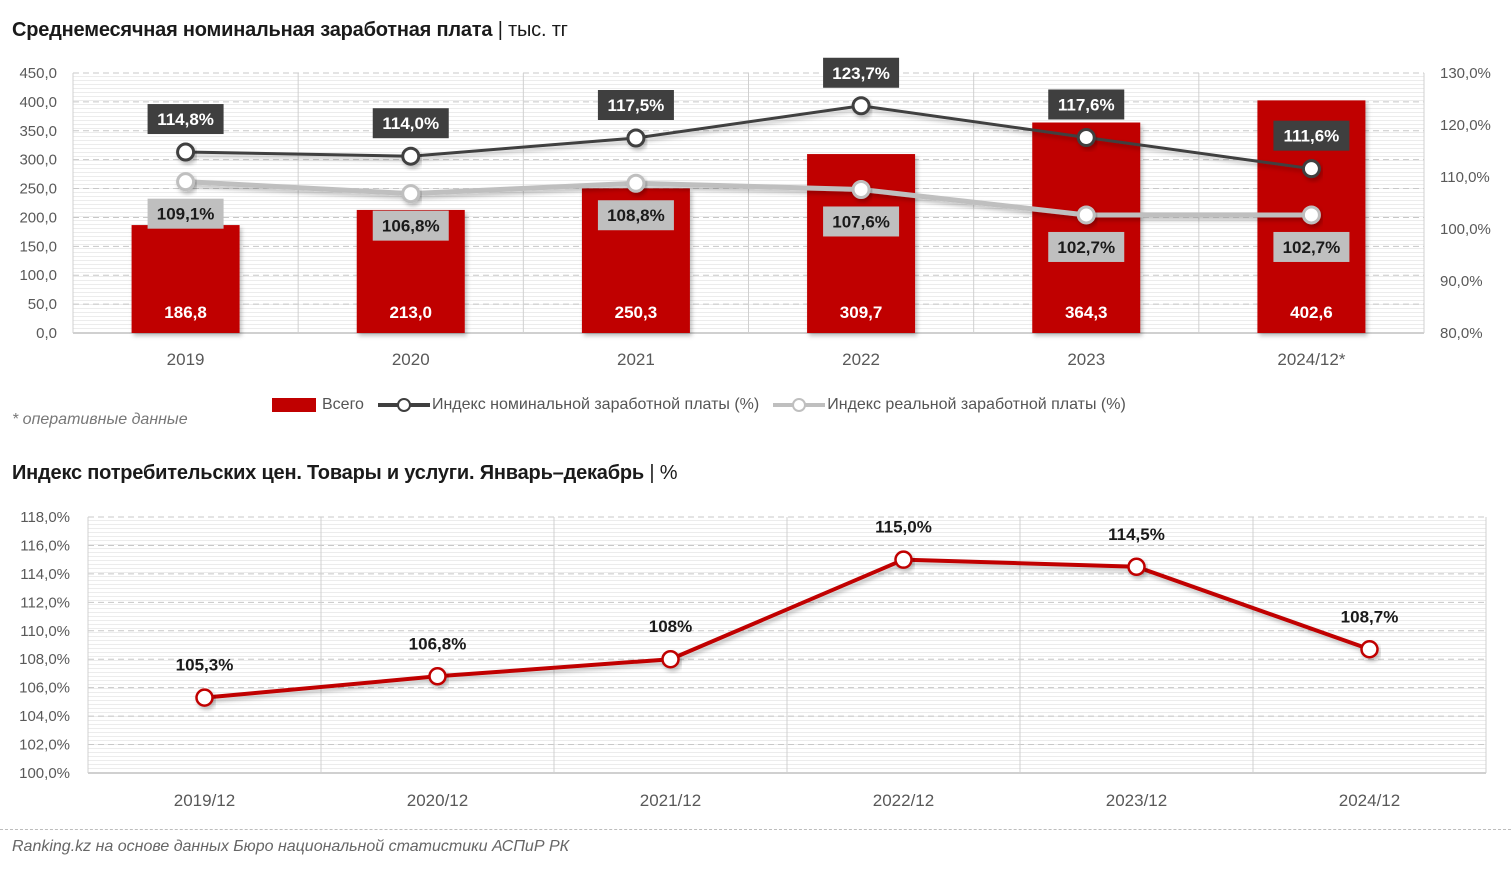 The image size is (1511, 872). I want to click on y-tick-left: 400,0, so click(38, 102).